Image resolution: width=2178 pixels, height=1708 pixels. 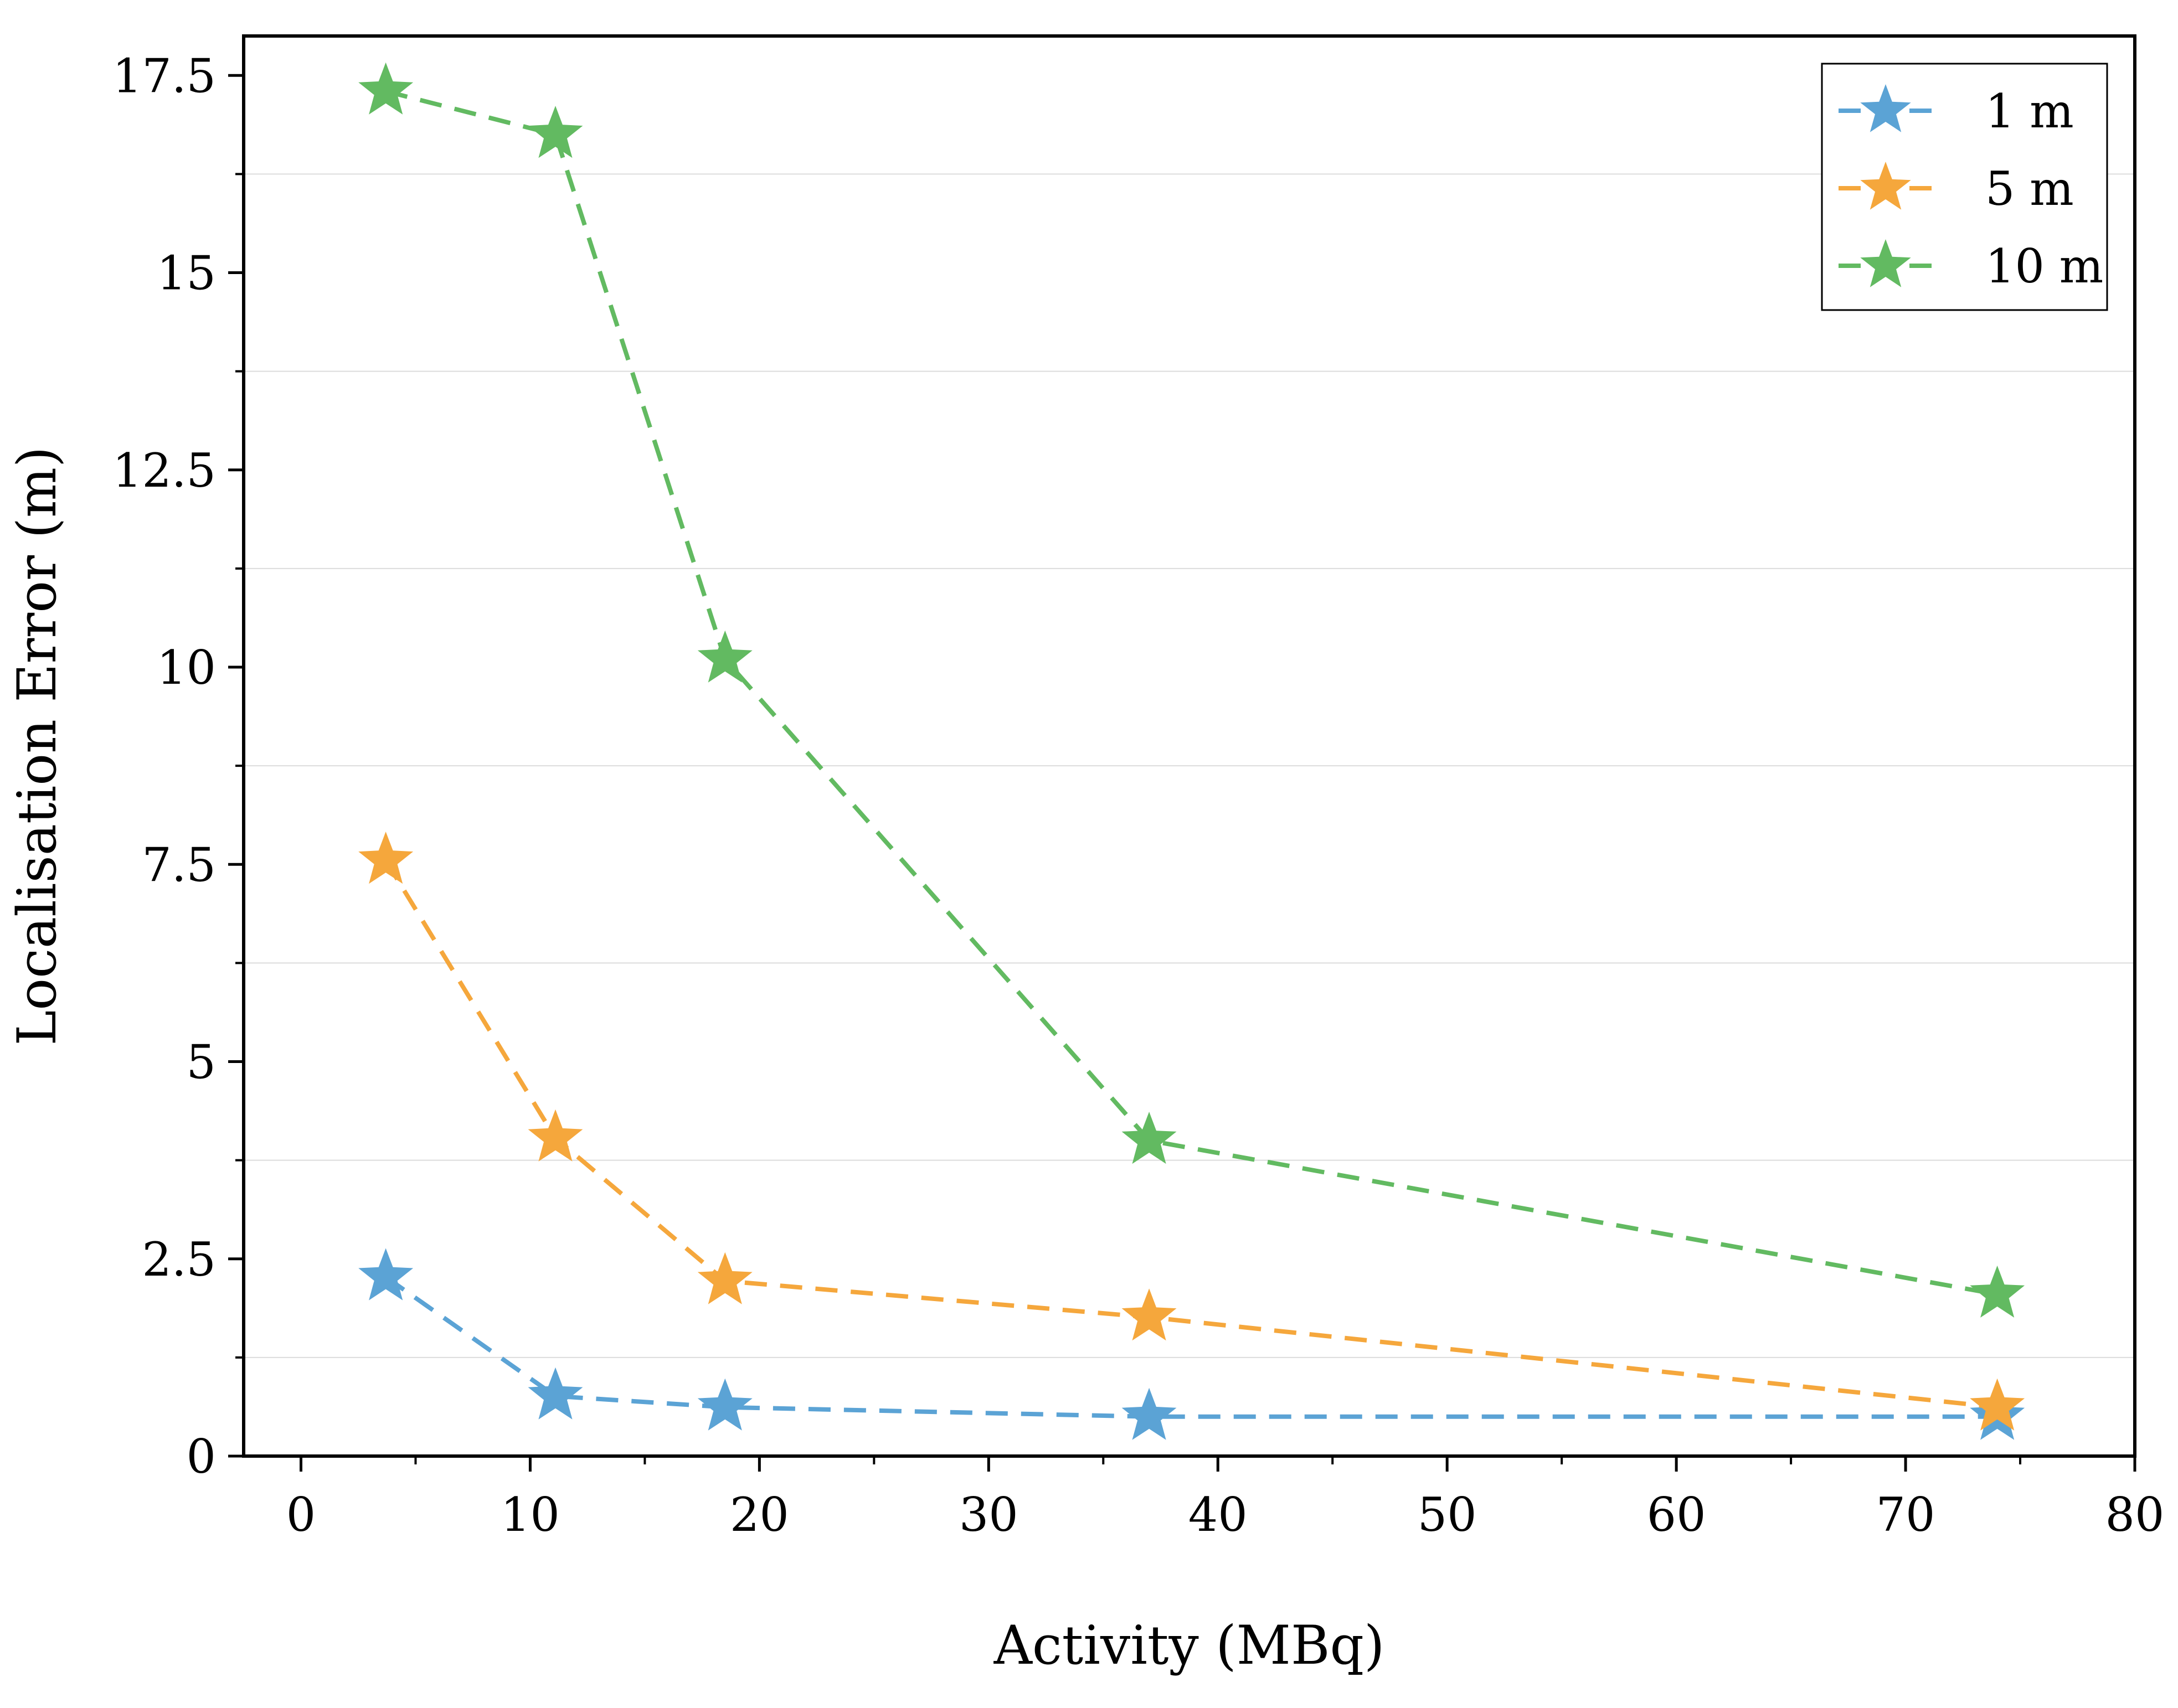 I want to click on series-1-m, so click(x=1191, y=1344).